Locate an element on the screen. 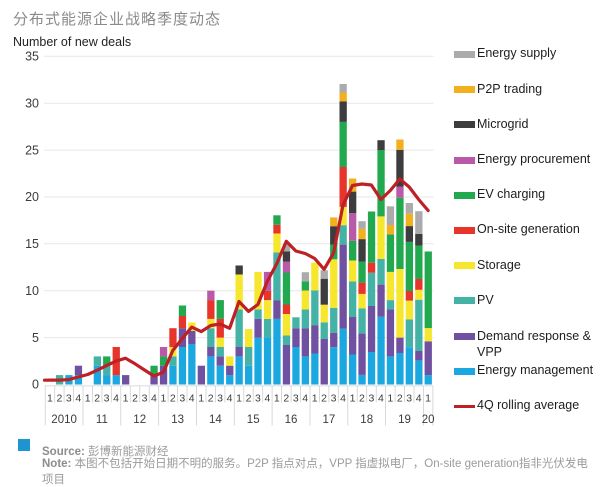 This screenshot has width=600, height=487. svg-text: 16 is located at coordinates (291, 420).